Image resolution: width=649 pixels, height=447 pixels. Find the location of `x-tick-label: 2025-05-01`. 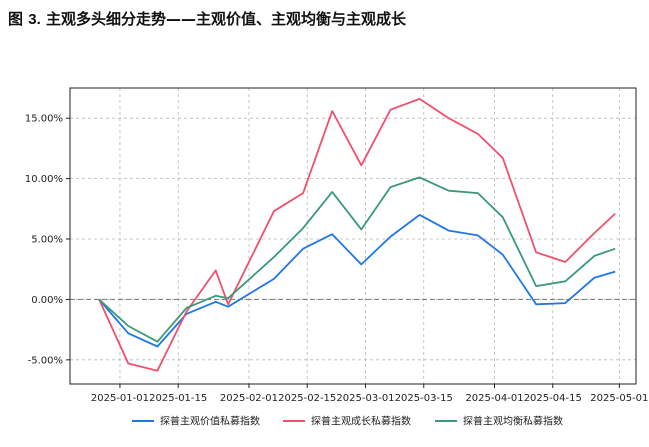

x-tick-label: 2025-05-01 is located at coordinates (619, 398).